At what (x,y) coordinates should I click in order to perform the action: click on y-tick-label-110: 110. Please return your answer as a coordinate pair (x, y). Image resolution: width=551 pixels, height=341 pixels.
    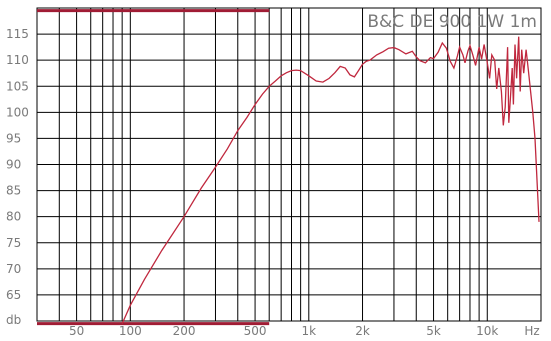
    Looking at the image, I should click on (17, 60).